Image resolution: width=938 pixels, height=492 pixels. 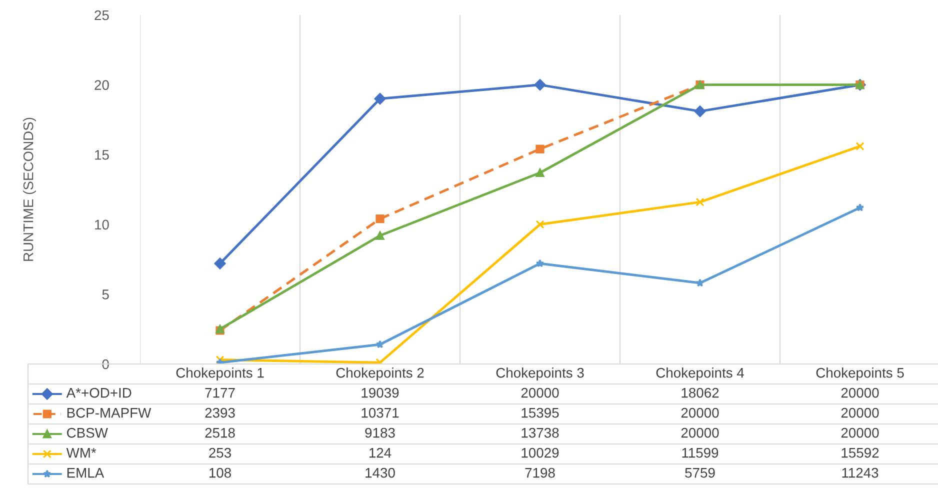 What do you see at coordinates (220, 433) in the screenshot?
I see `data-label: 2518` at bounding box center [220, 433].